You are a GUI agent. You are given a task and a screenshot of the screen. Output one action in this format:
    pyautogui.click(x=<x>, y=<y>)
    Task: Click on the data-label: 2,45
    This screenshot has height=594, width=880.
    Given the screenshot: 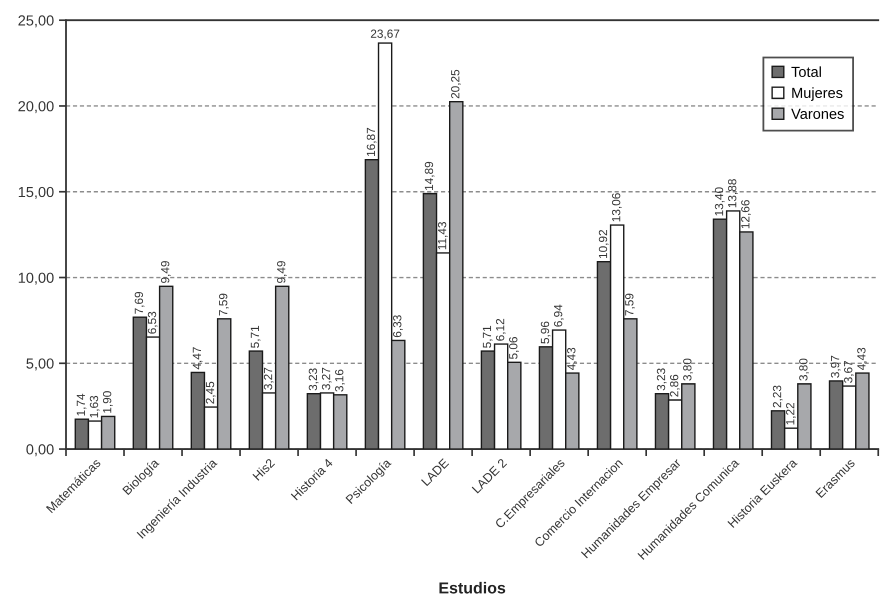 What is the action you would take?
    pyautogui.click(x=211, y=393)
    